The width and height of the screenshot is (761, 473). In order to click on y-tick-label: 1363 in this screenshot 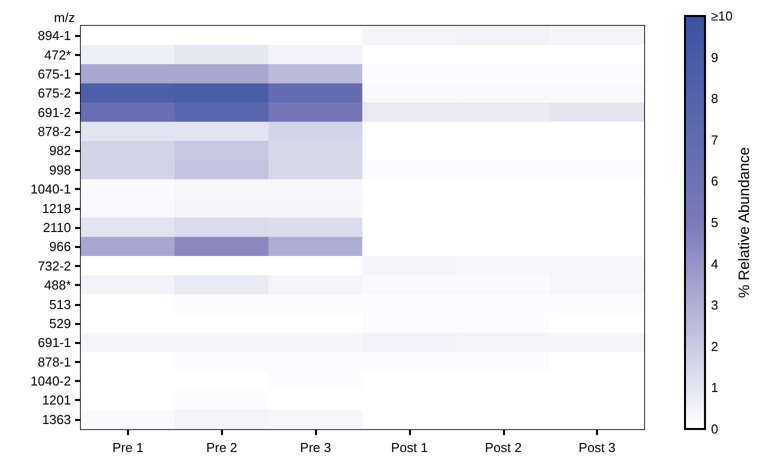, I will do `click(56, 419)`.